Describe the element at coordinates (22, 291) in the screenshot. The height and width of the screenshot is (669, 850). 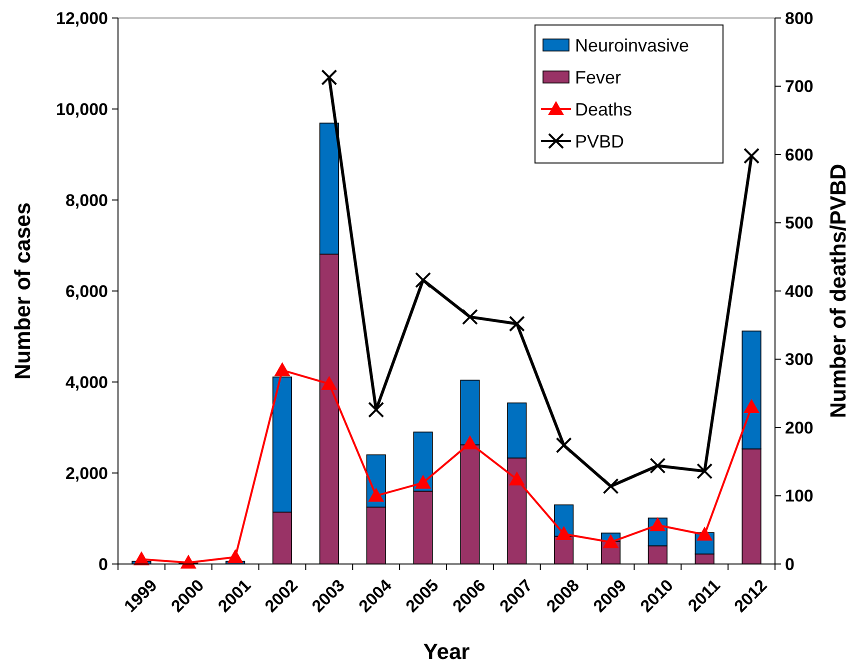
I see `y-axis-title: Number of cases` at that location.